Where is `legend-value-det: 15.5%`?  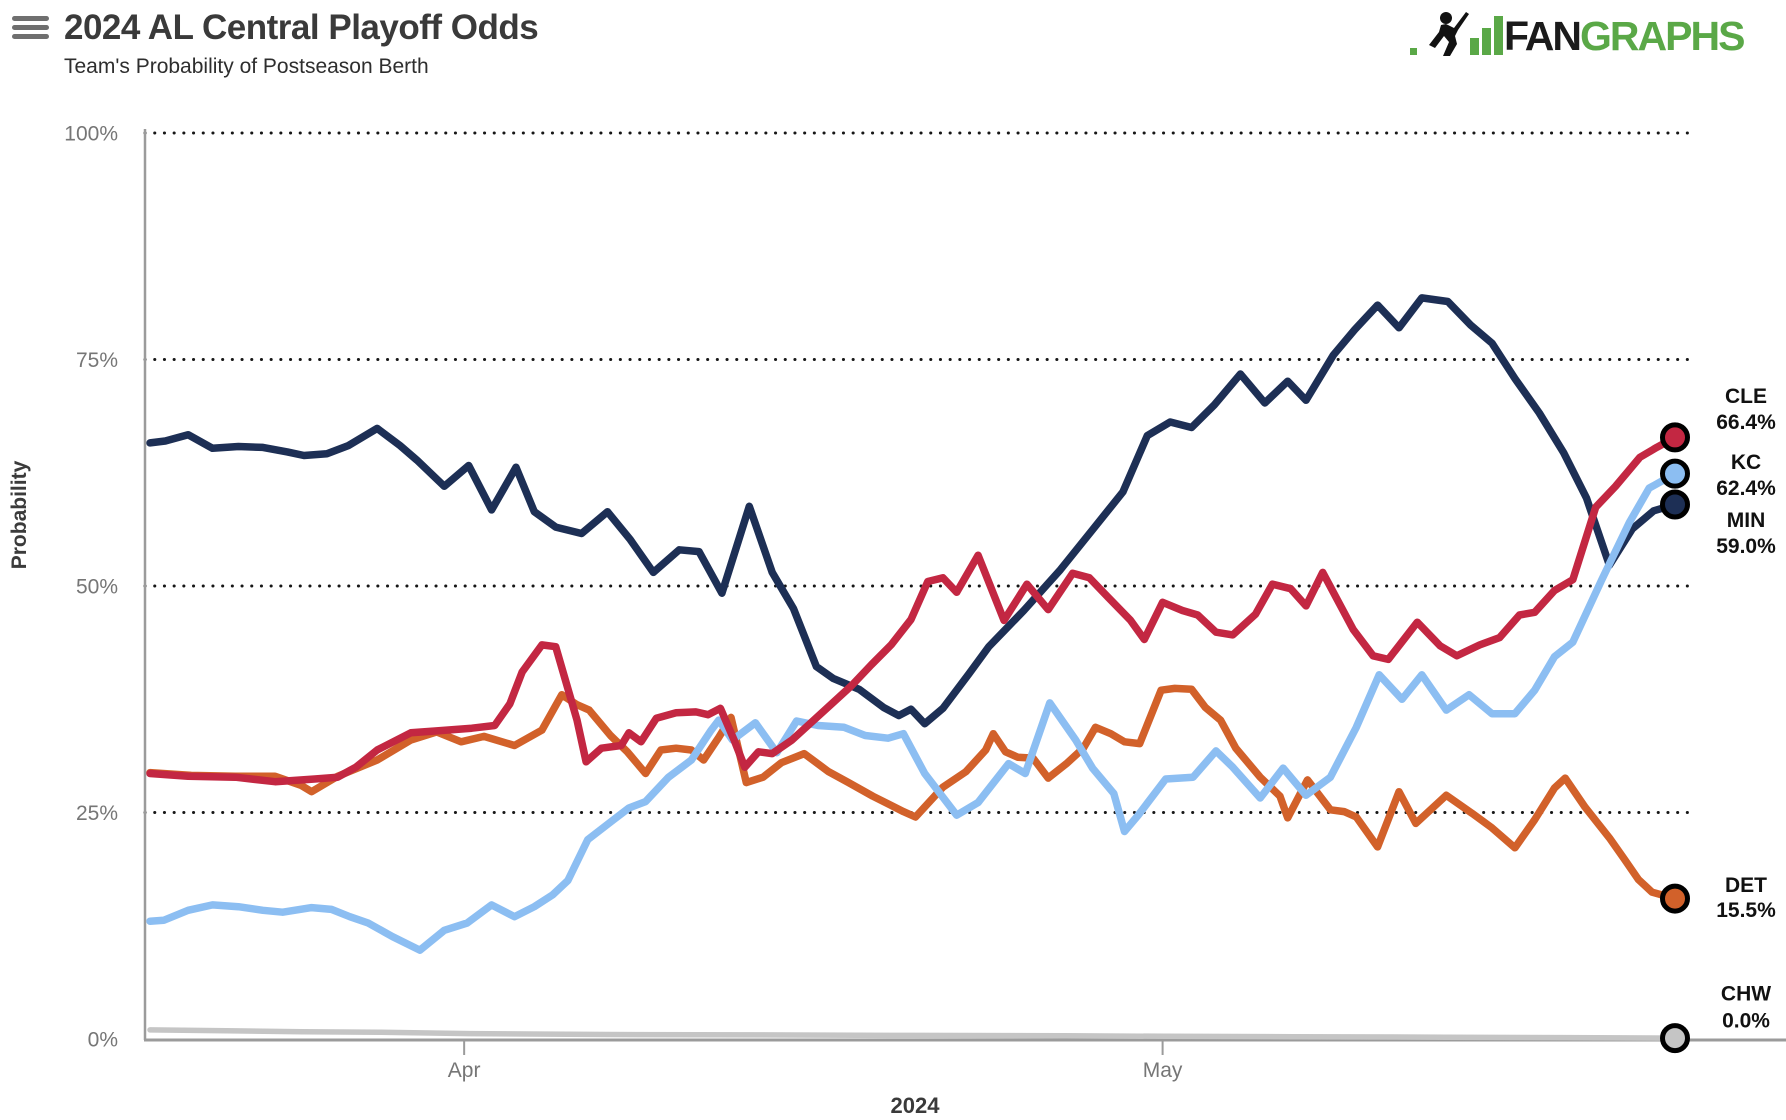 legend-value-det: 15.5% is located at coordinates (1746, 910).